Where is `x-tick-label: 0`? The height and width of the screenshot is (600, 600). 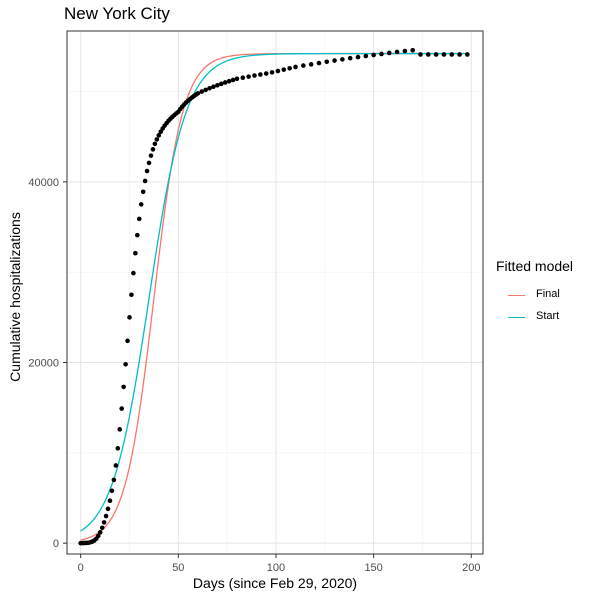 x-tick-label: 0 is located at coordinates (81, 568).